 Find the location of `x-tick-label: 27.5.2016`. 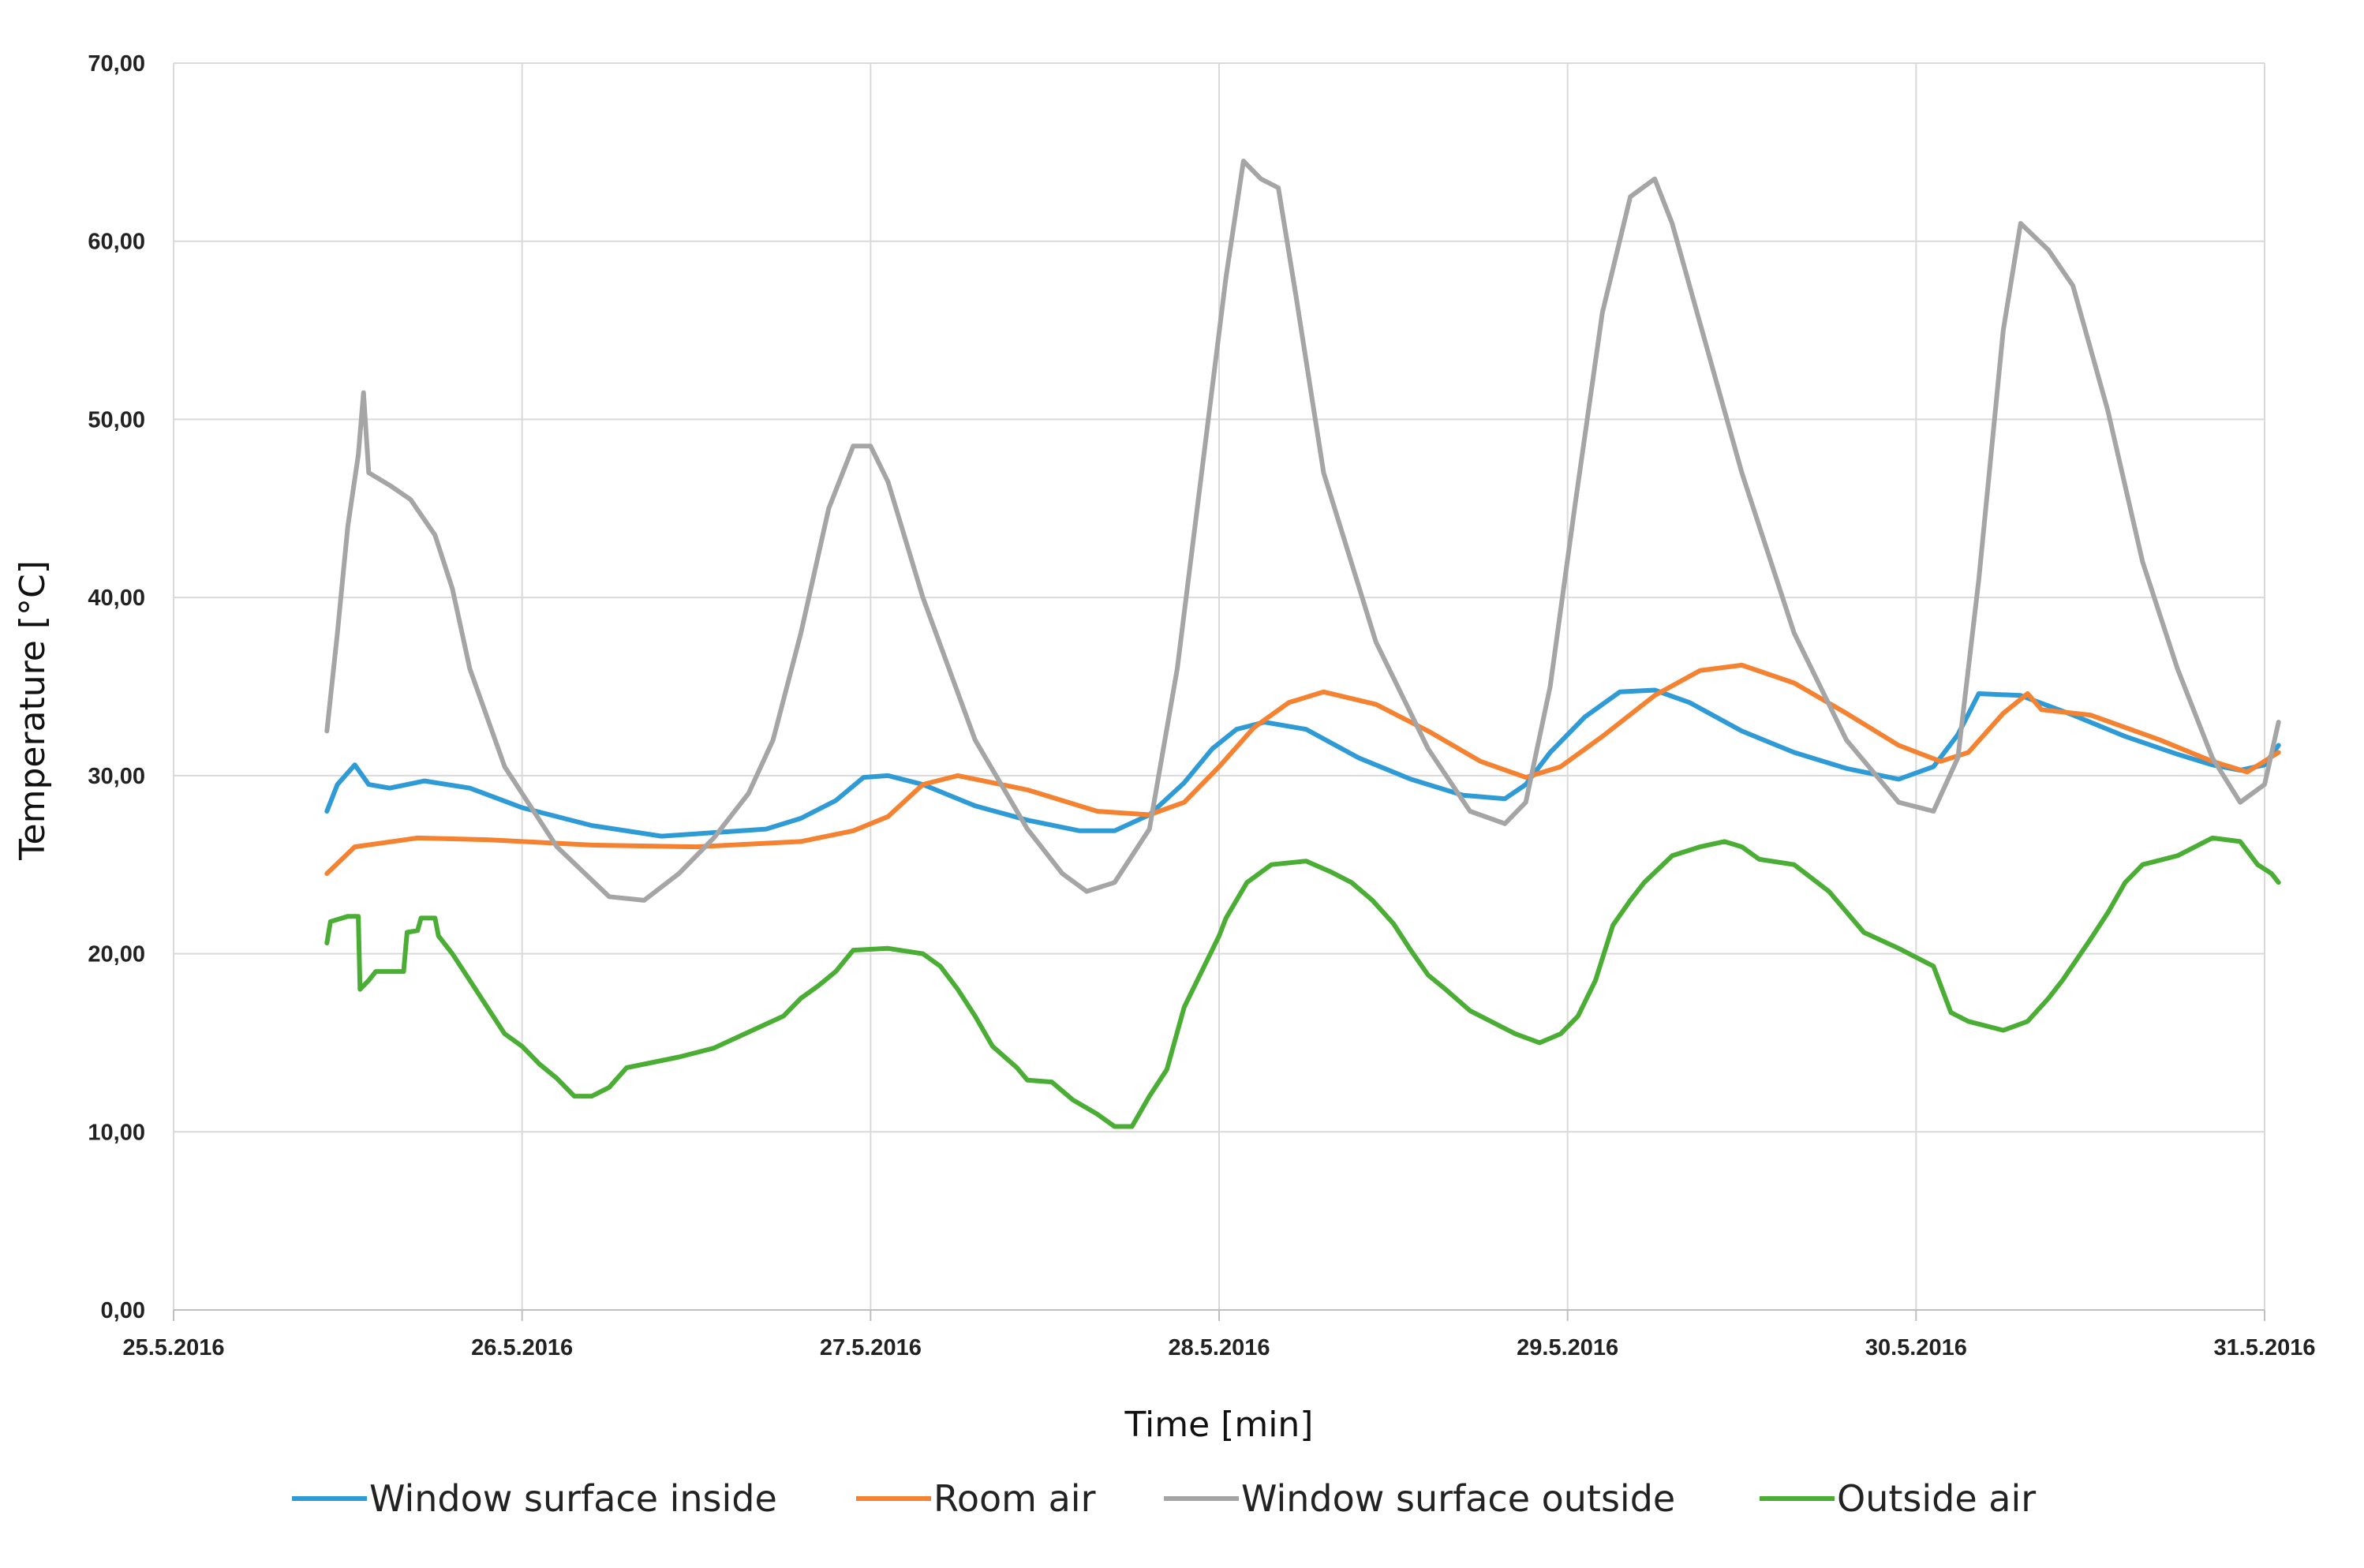

x-tick-label: 27.5.2016 is located at coordinates (871, 1347).